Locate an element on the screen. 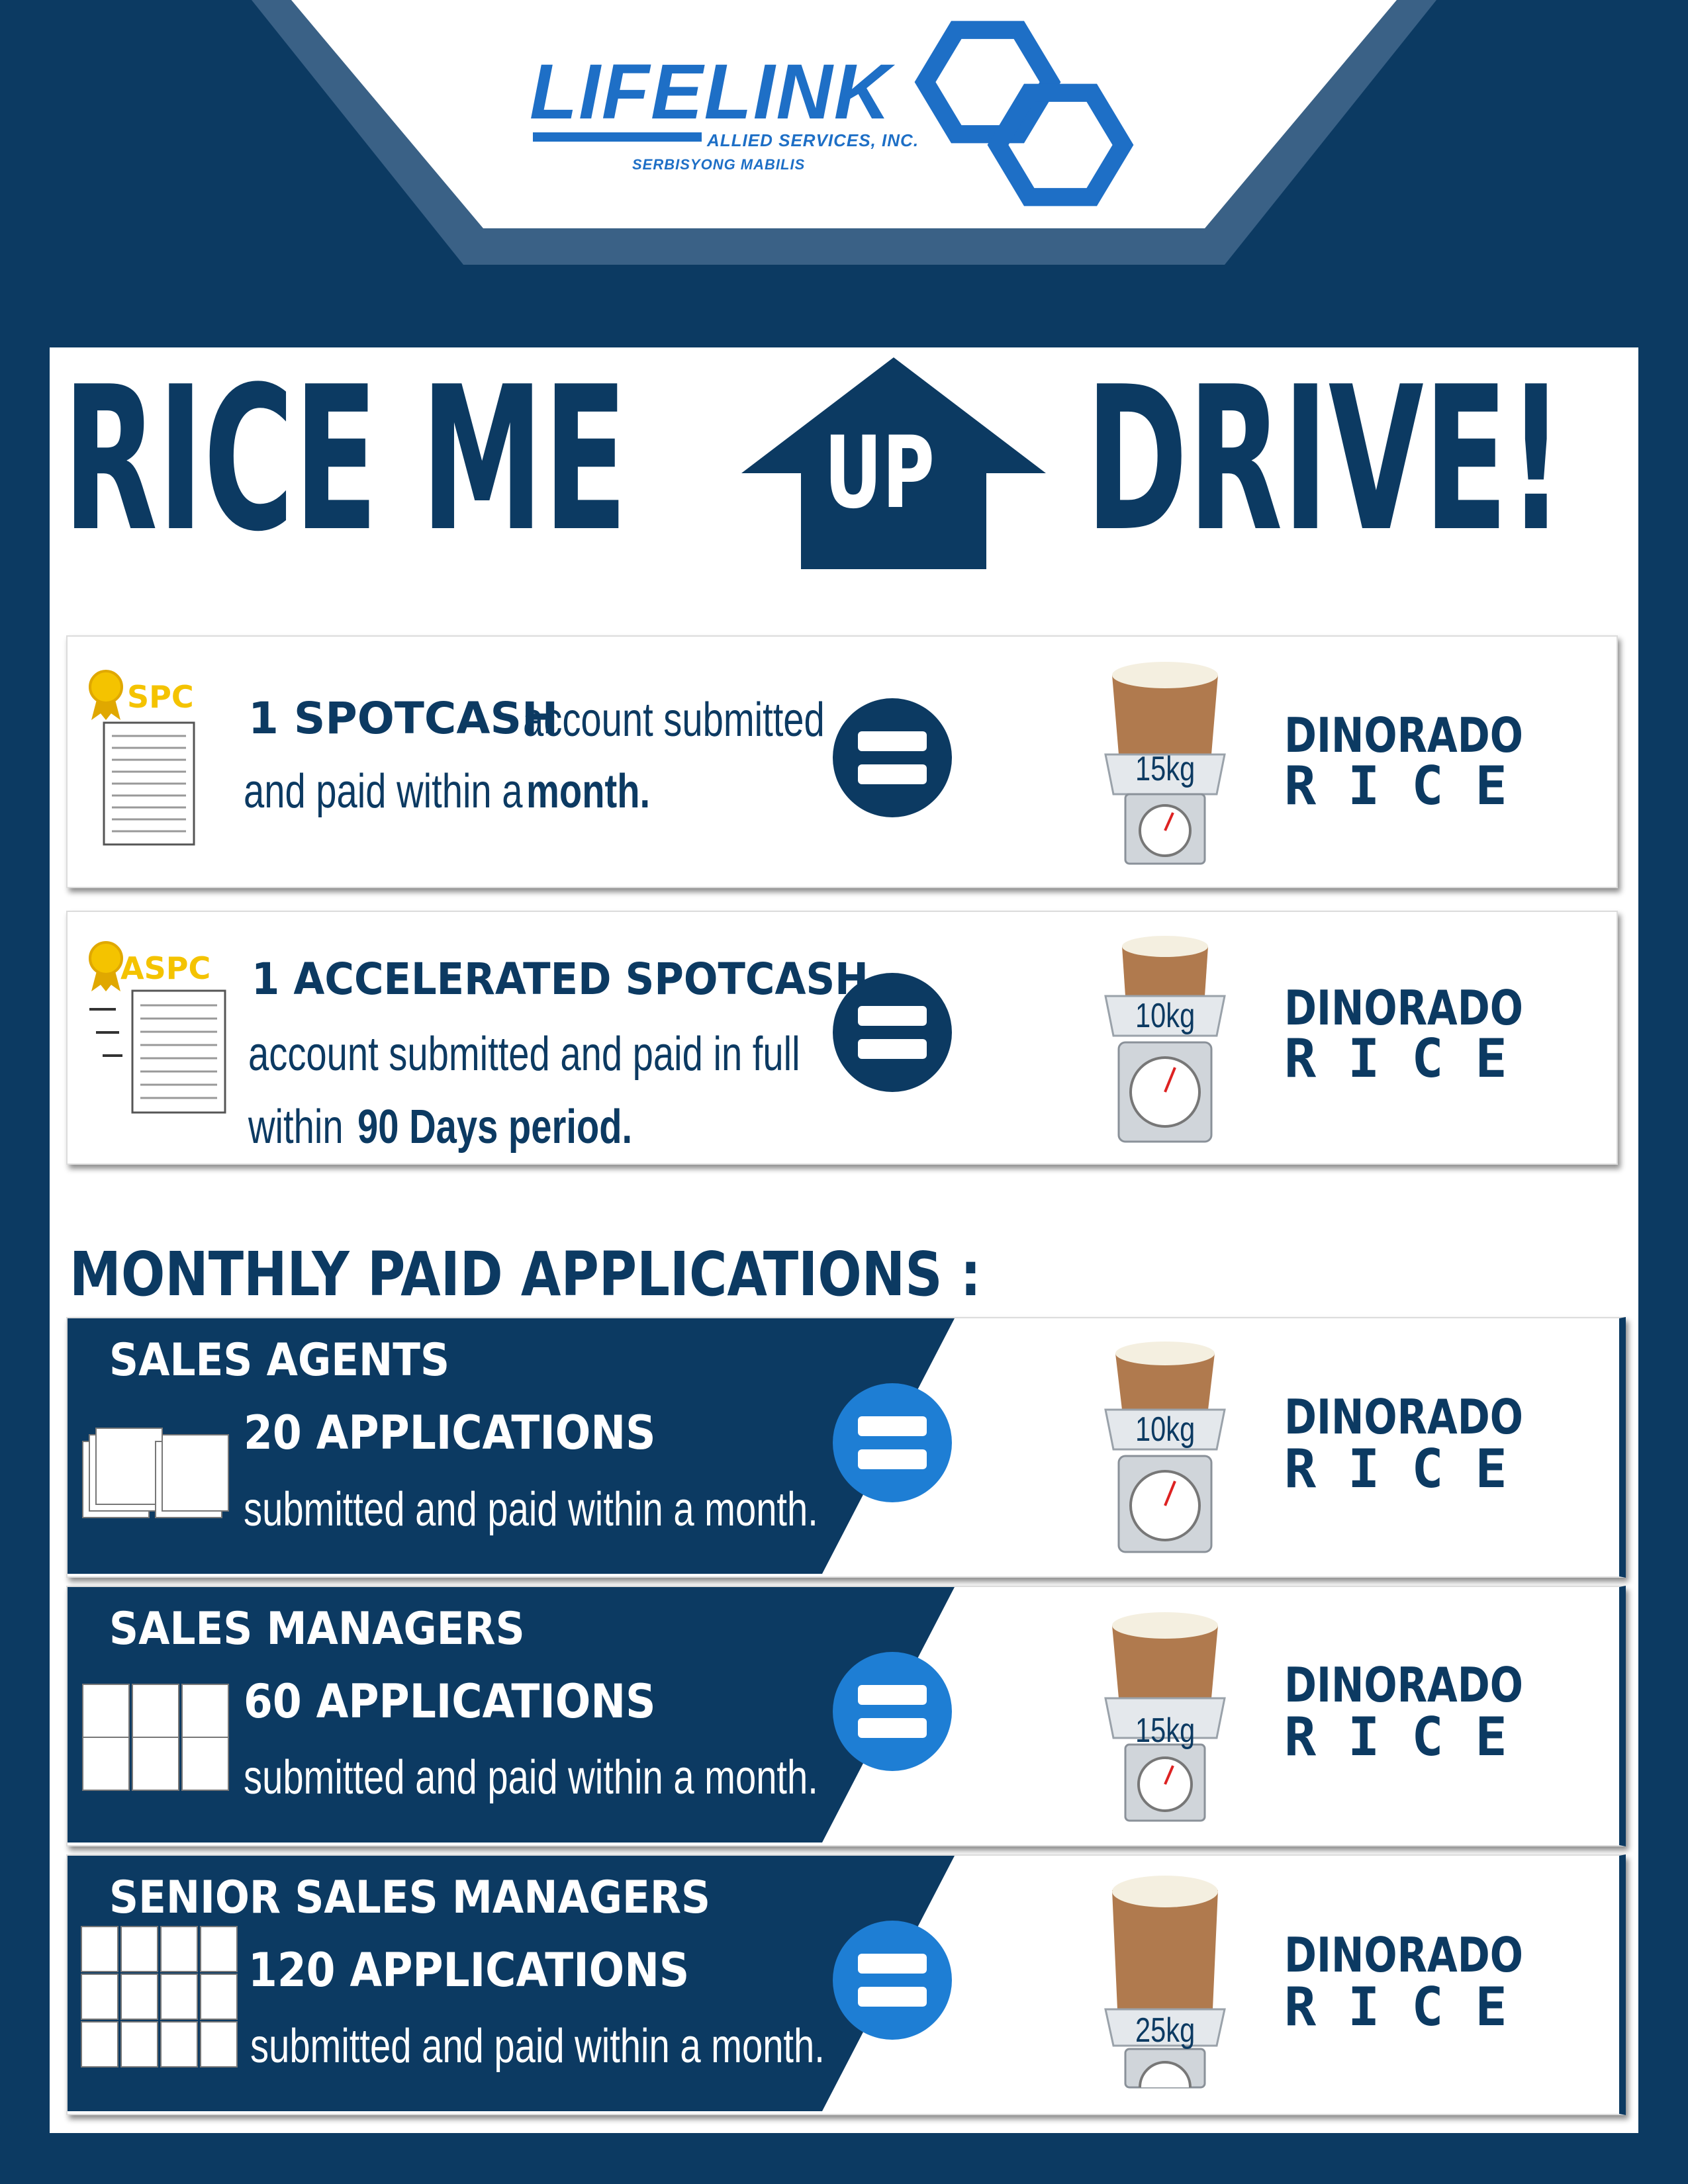 The width and height of the screenshot is (1688, 2184). tier-sales-managers-desc: submitted and paid within a month. is located at coordinates (531, 1777).